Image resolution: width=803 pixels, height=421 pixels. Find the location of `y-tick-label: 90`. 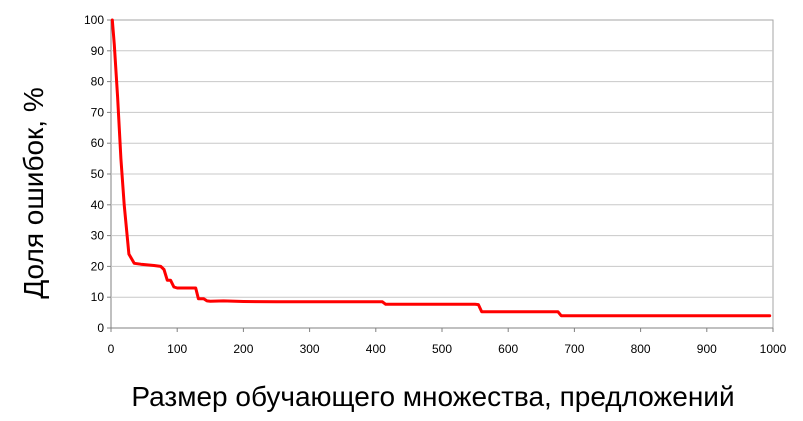

y-tick-label: 90 is located at coordinates (98, 51).